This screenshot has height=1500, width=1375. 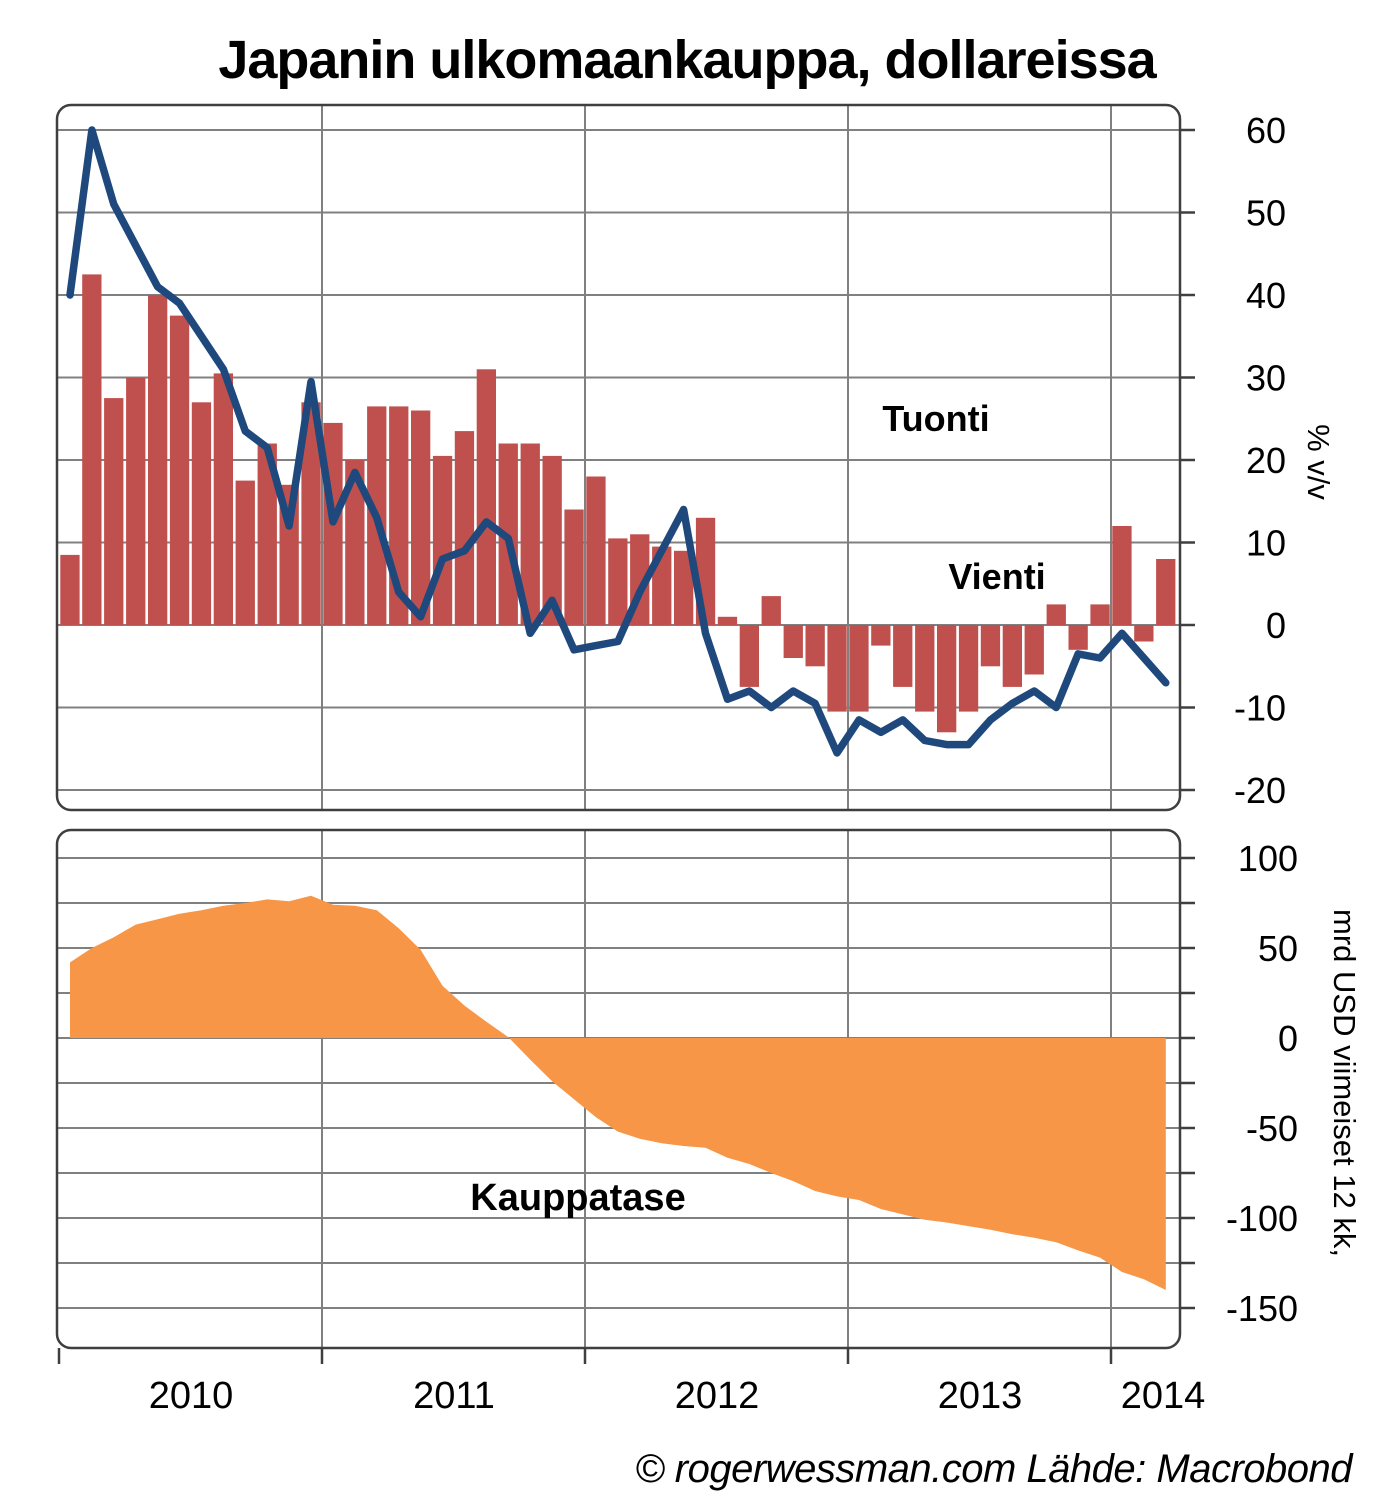 What do you see at coordinates (1262, 1218) in the screenshot?
I see `y-tick-label: -100` at bounding box center [1262, 1218].